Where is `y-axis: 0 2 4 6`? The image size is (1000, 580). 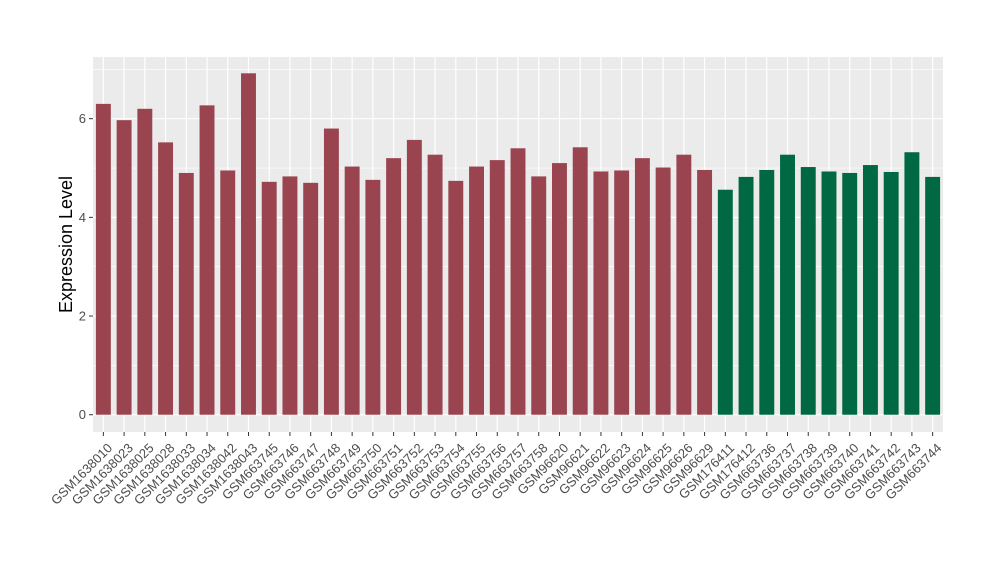
y-axis: 0 2 4 6 is located at coordinates (86, 266).